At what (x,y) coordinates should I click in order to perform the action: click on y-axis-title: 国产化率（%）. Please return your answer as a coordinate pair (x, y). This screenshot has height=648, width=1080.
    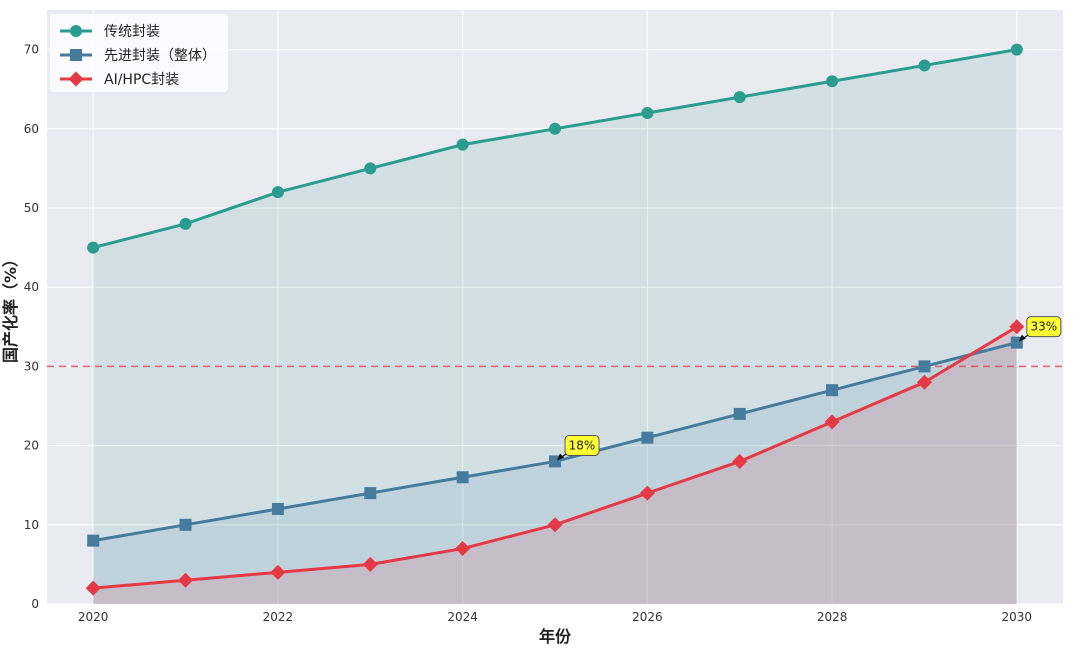
    Looking at the image, I should click on (10, 307).